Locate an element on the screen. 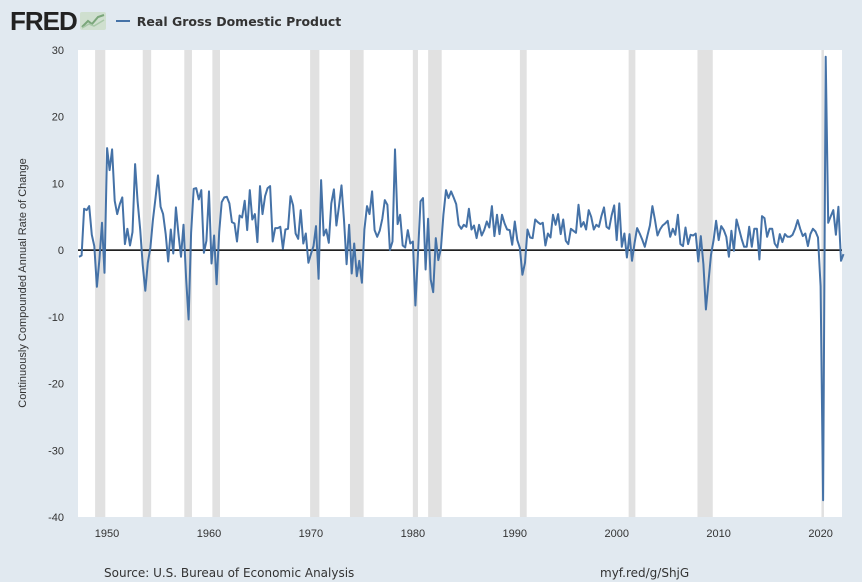  x-tick-label: 2010 is located at coordinates (718, 534).